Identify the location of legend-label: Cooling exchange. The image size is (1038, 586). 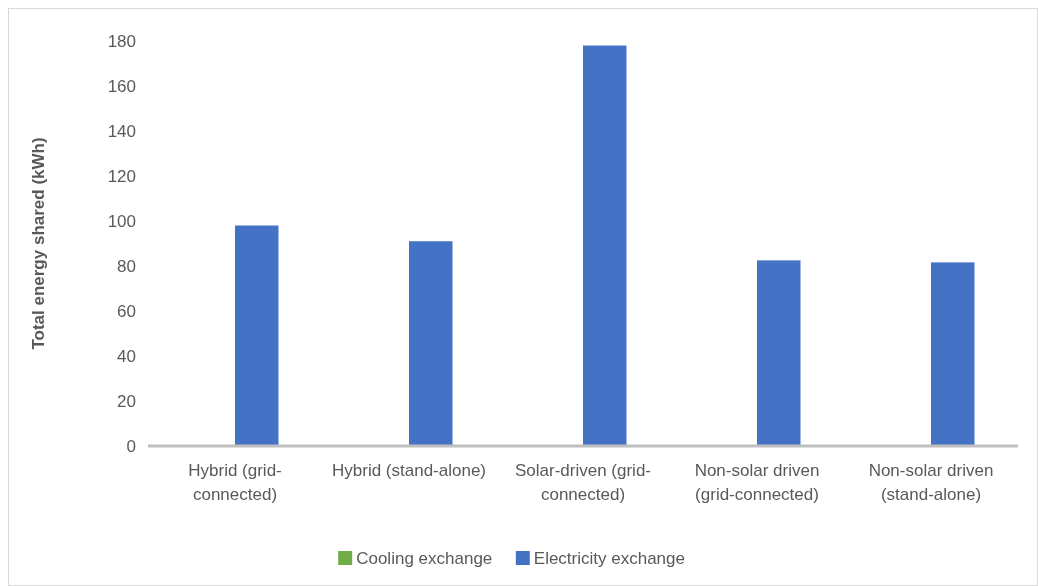
(424, 558).